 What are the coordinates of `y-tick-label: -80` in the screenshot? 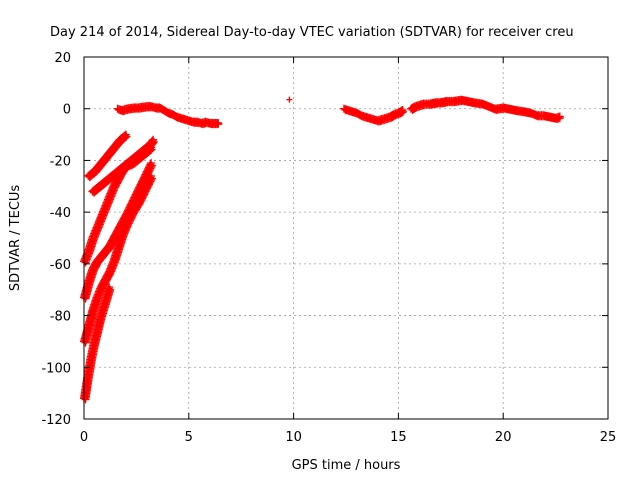 It's located at (60, 317).